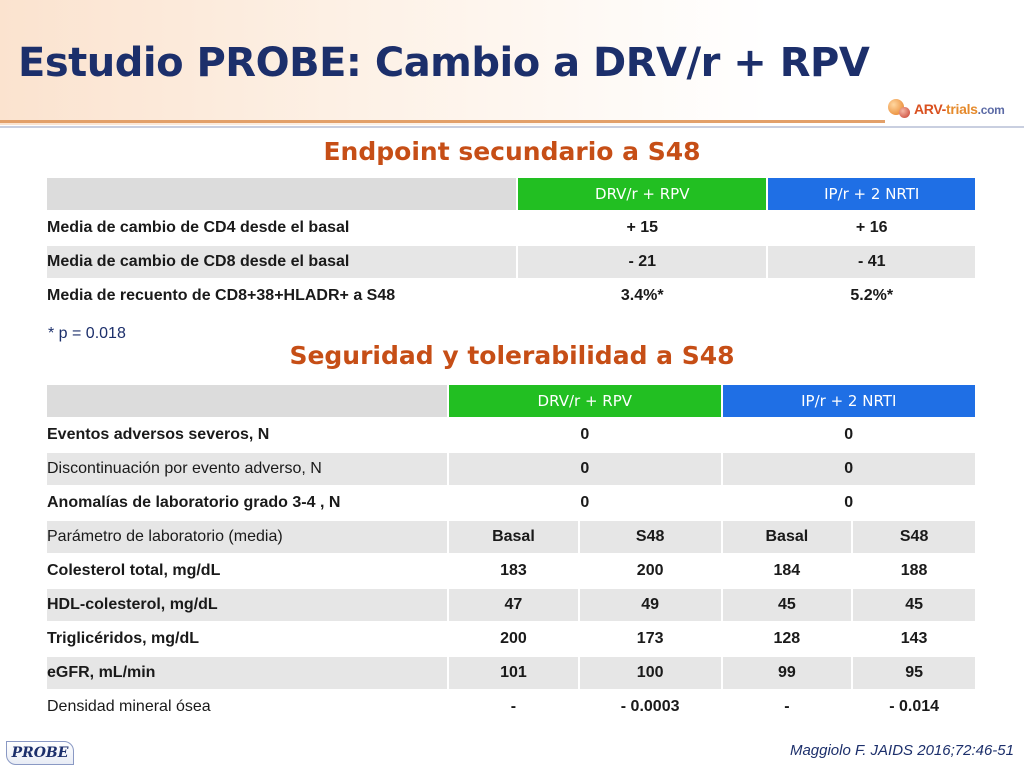  I want to click on row-label: Discontinuación por evento adverso, N, so click(247, 469).